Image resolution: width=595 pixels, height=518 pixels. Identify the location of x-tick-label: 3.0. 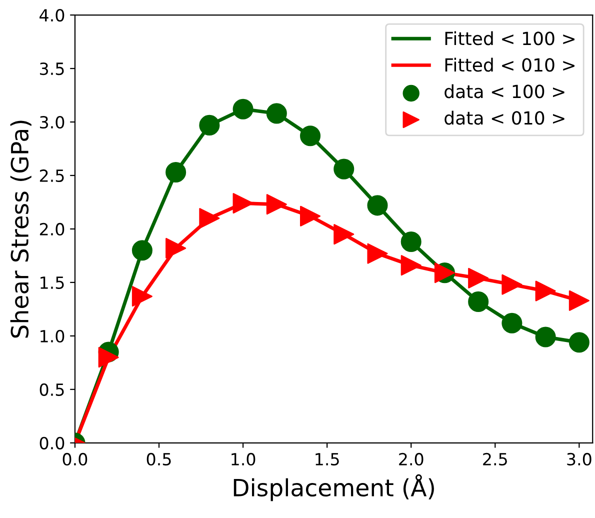
(579, 459).